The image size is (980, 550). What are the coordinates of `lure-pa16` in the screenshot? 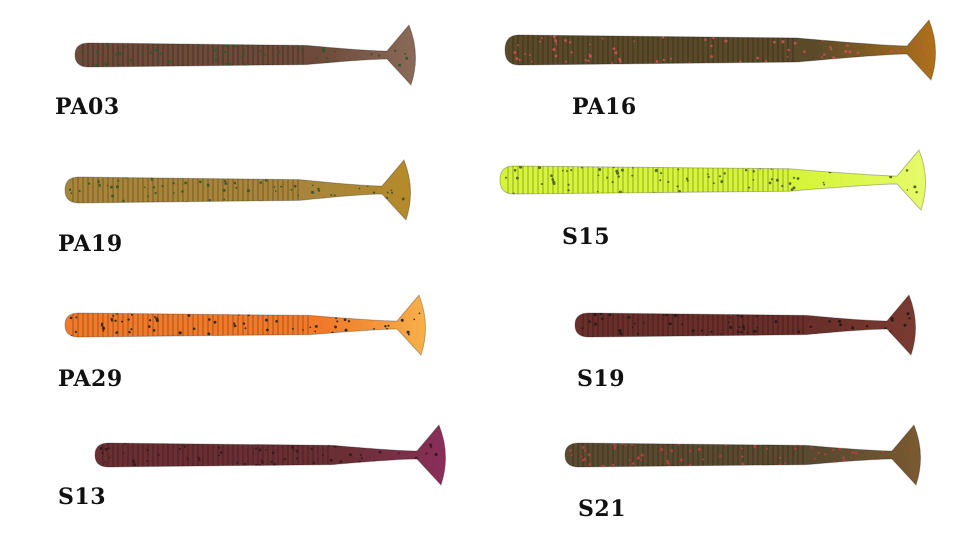 It's located at (720, 50).